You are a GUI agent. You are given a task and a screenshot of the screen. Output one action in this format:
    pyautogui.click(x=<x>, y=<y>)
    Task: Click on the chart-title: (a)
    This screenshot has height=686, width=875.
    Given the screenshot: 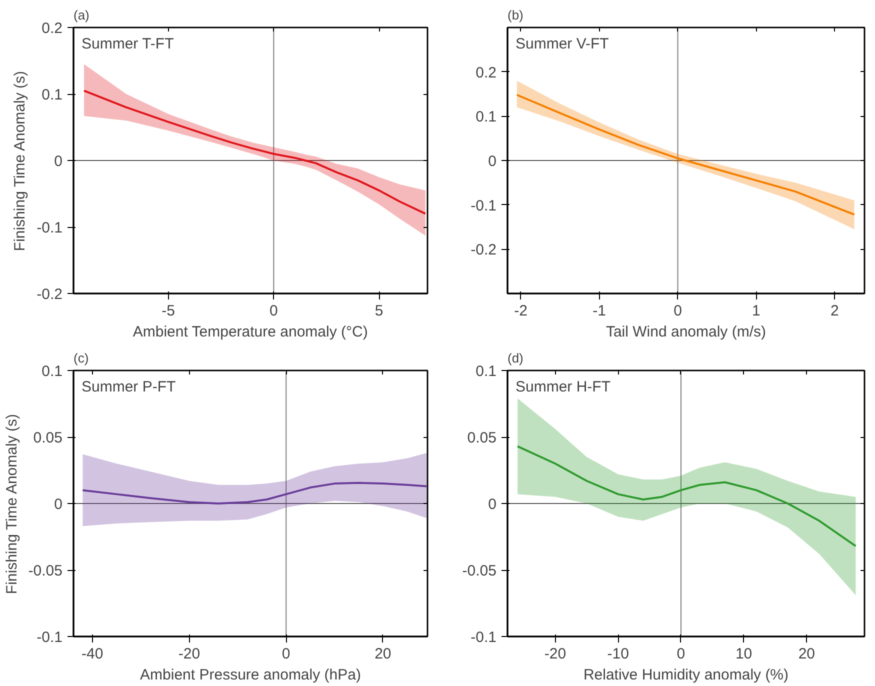 What is the action you would take?
    pyautogui.click(x=82, y=15)
    